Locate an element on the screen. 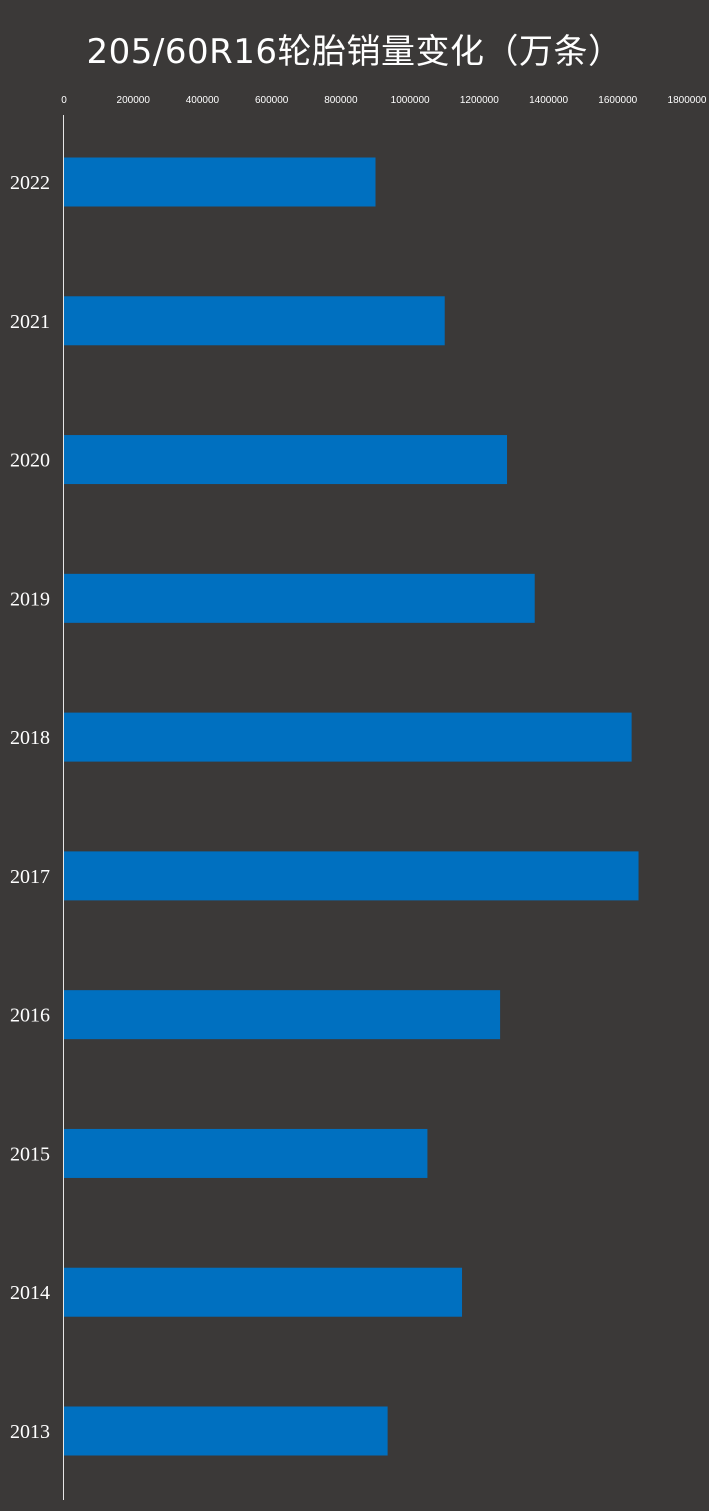 The width and height of the screenshot is (709, 1511). category-label-2021: 2021 is located at coordinates (30, 322).